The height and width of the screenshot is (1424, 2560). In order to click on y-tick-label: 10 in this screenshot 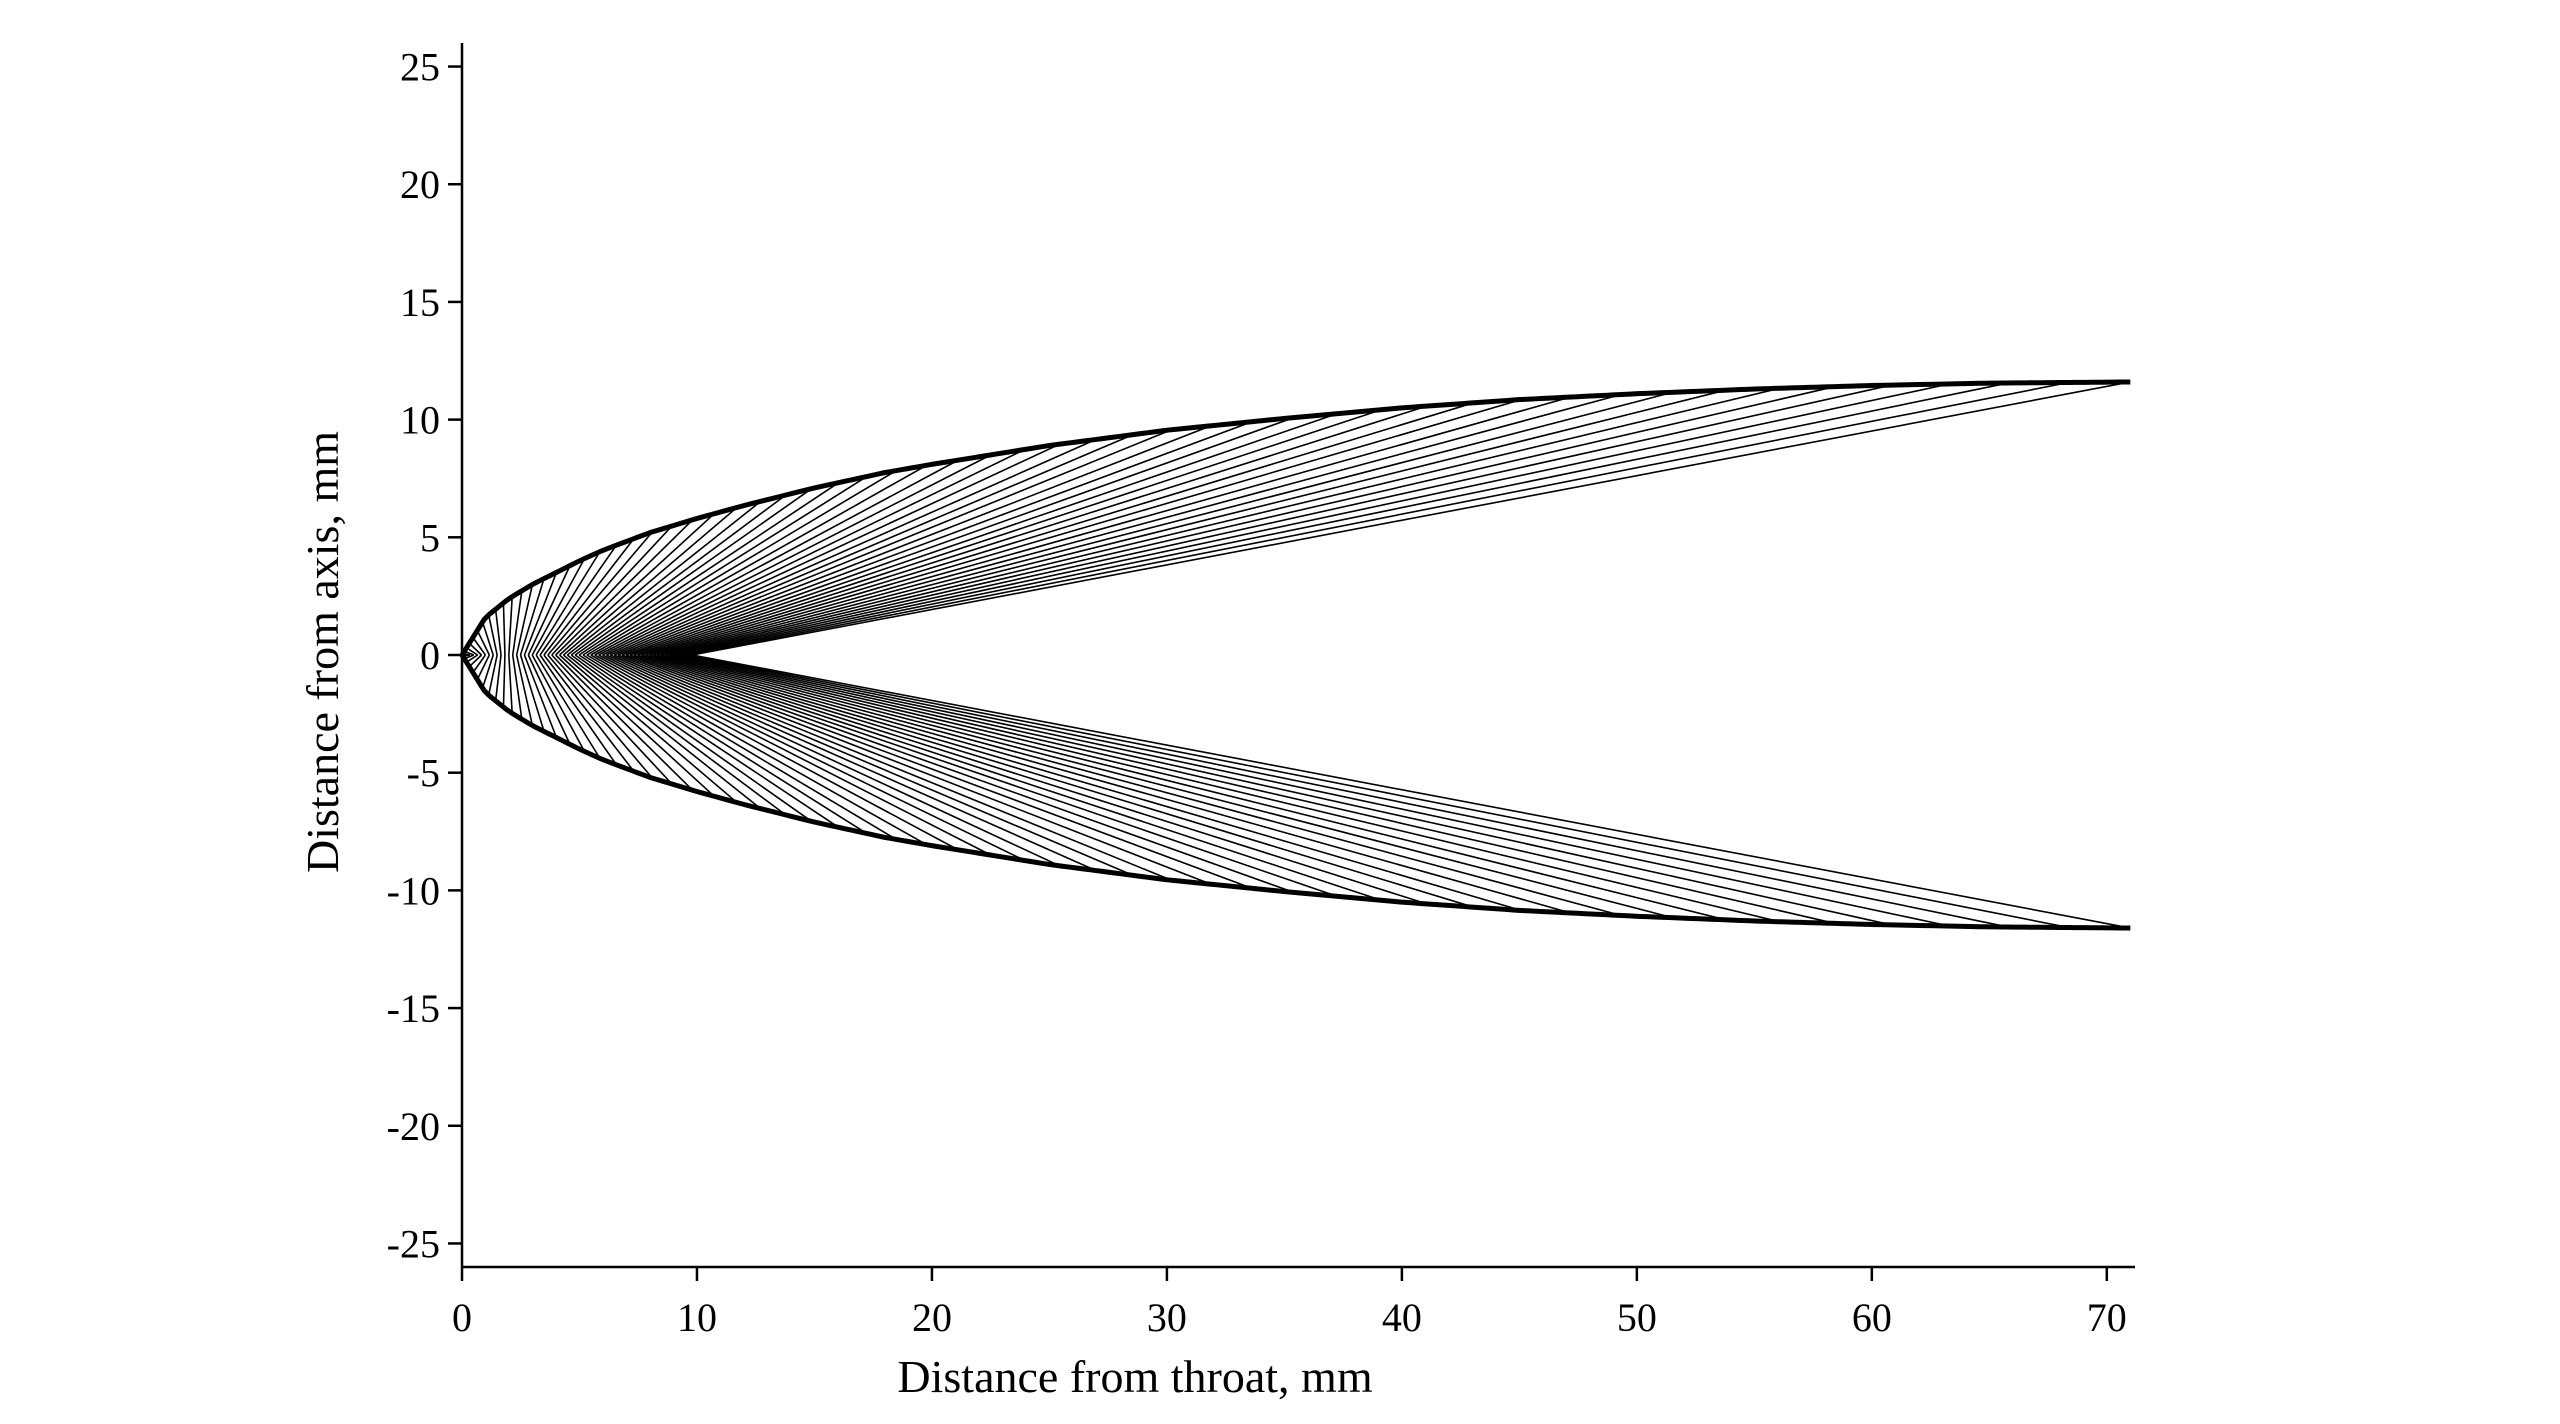, I will do `click(420, 420)`.